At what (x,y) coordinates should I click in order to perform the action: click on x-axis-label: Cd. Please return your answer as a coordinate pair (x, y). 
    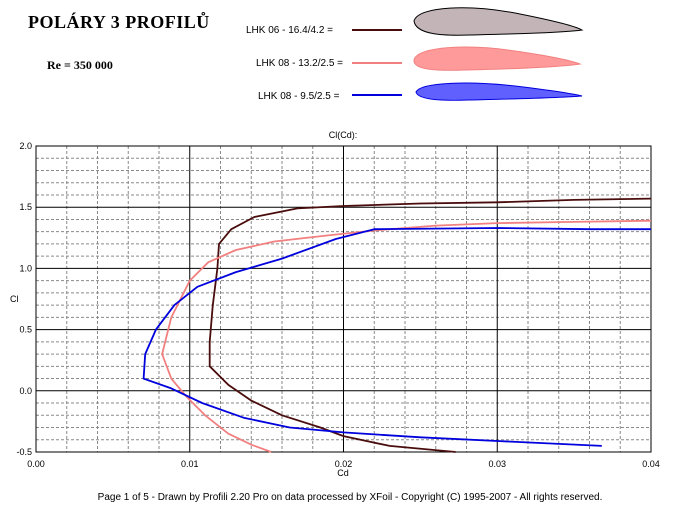
    Looking at the image, I should click on (343, 473).